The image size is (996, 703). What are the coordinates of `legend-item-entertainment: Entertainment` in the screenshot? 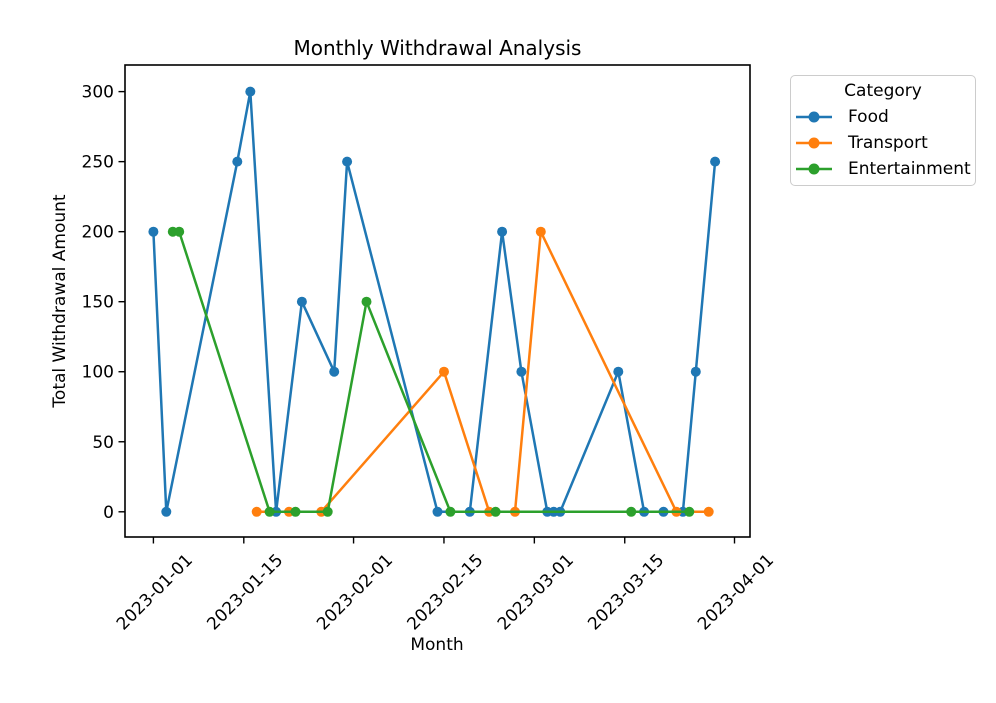 It's located at (883, 169).